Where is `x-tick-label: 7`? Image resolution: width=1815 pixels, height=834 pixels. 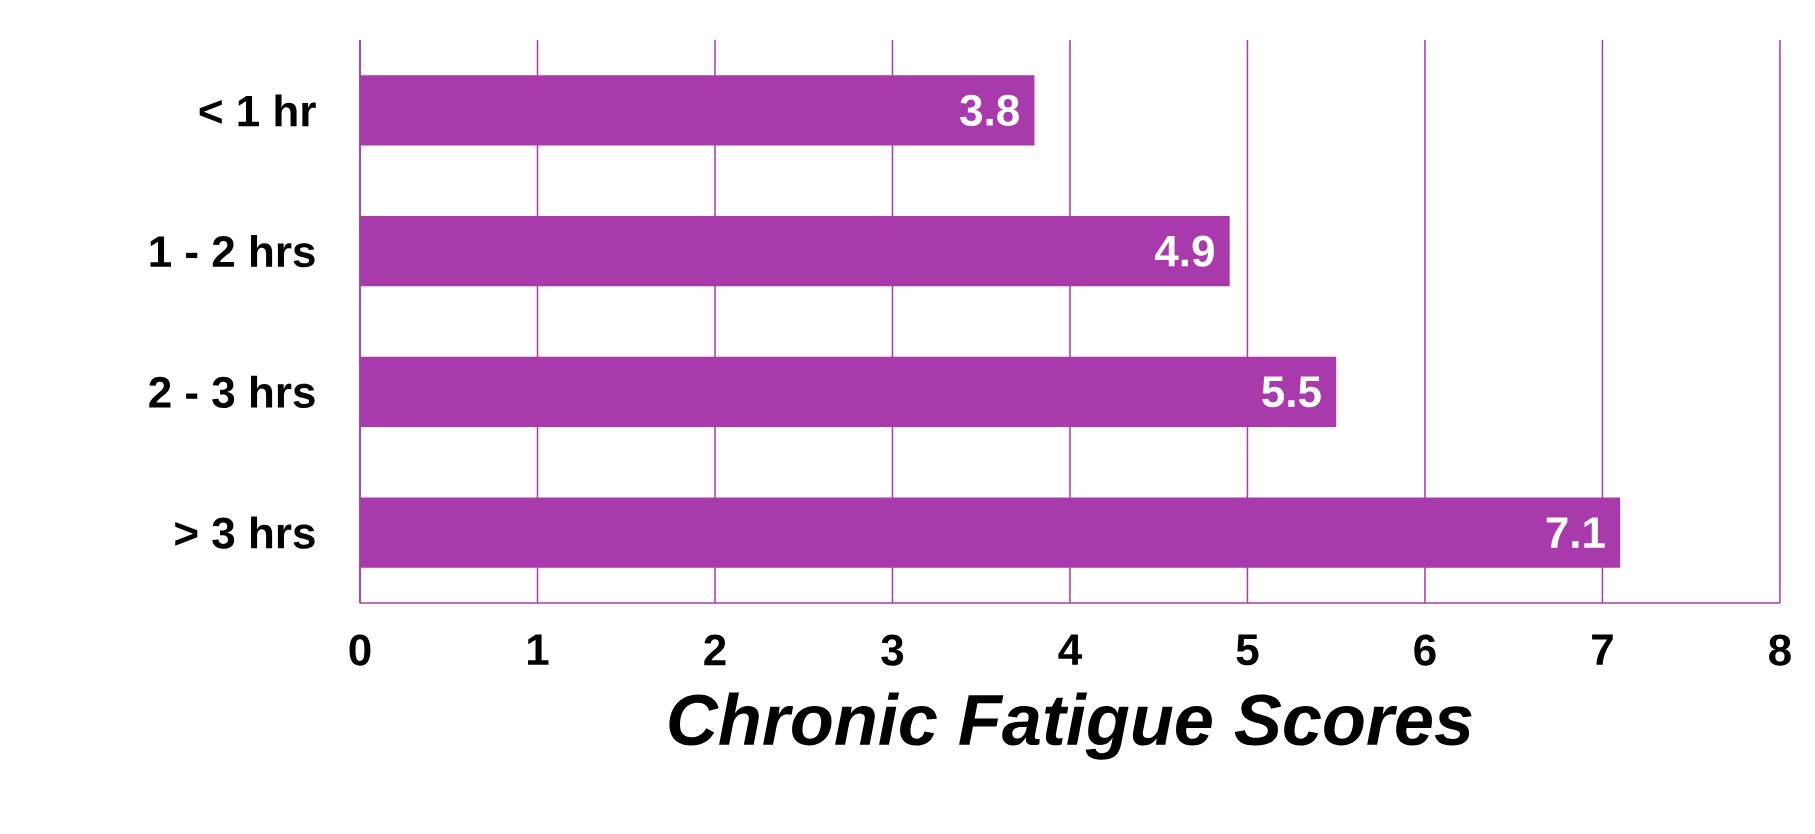 x-tick-label: 7 is located at coordinates (1602, 649).